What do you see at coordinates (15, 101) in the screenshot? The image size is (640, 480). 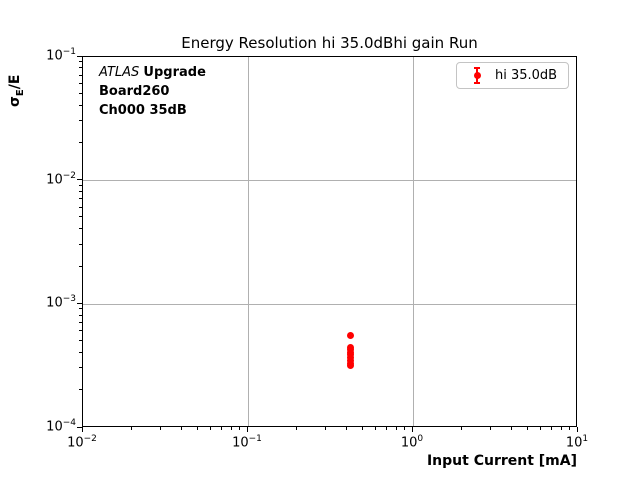 I see `ylabel-symbol: σ` at bounding box center [15, 101].